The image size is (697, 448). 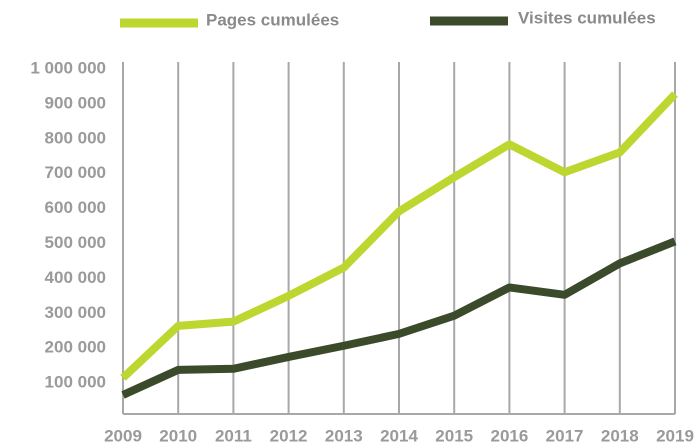 I want to click on y-tick-label: 100 000, so click(x=75, y=382).